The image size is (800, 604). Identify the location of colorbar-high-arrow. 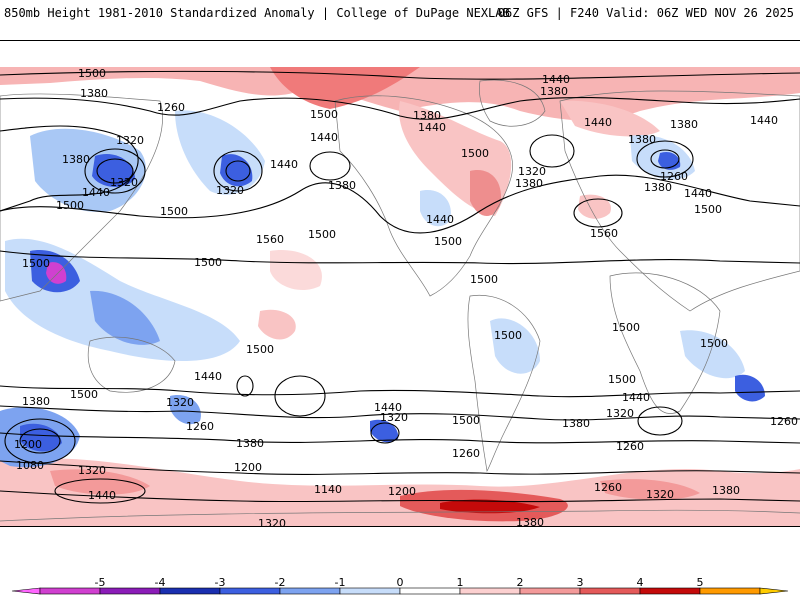
(774, 591).